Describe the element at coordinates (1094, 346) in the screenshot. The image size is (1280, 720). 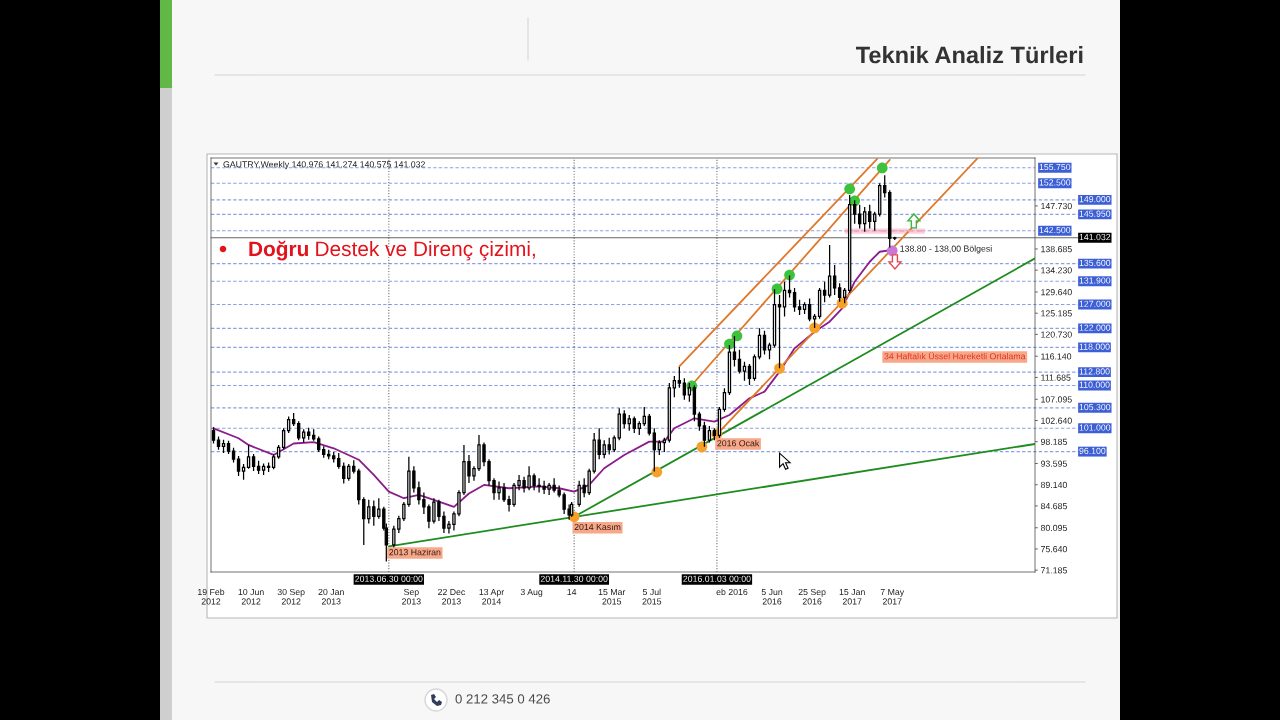
I see `ref-line-label: 118.000` at that location.